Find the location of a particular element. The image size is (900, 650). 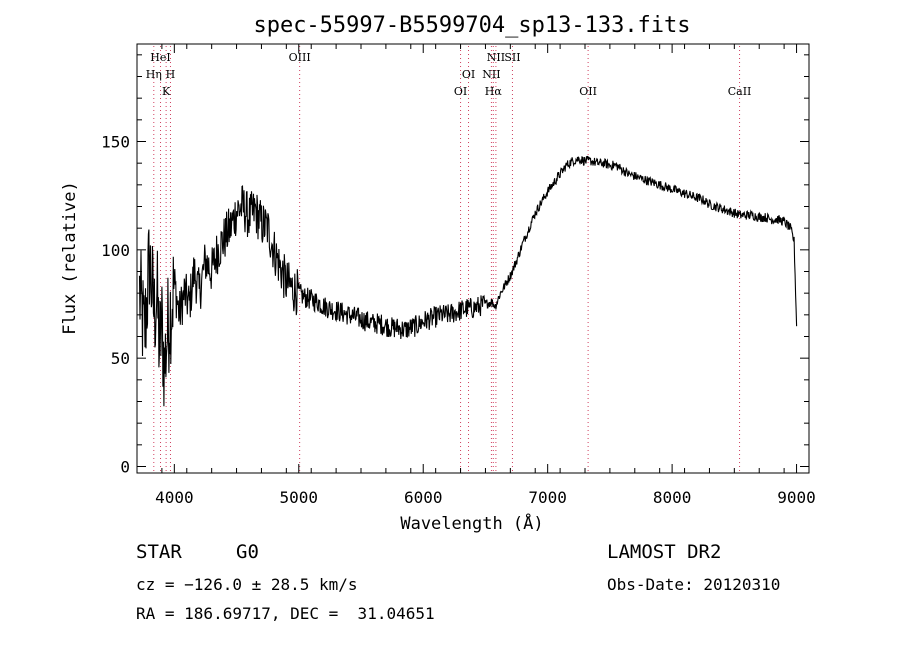

x-axis-label: Wavelength (Å) is located at coordinates (471, 523).